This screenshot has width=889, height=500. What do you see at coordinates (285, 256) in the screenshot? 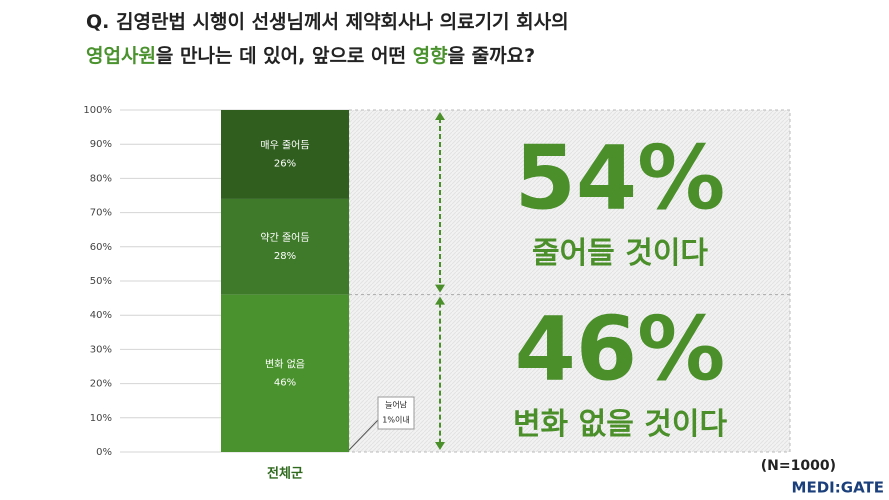
I see `data-label: 28%` at bounding box center [285, 256].